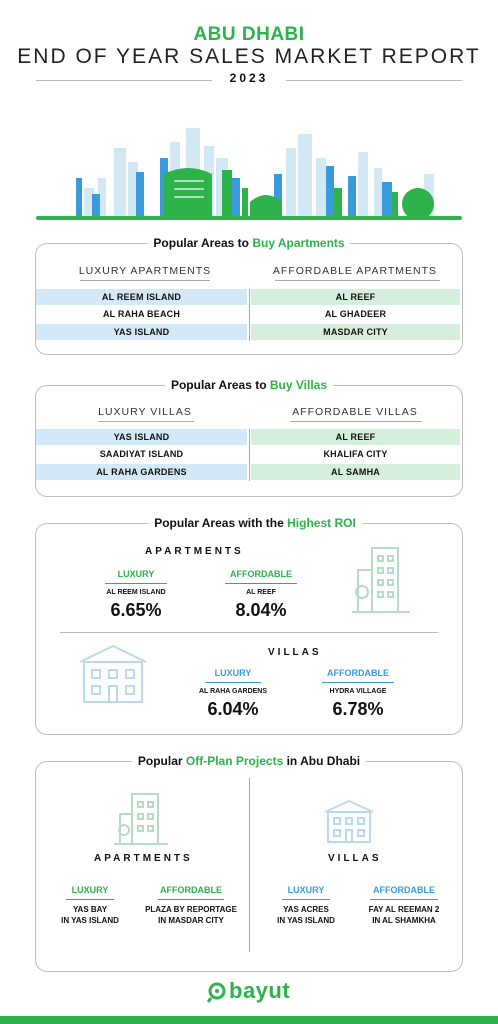  I want to click on panel-buy-apartments-title: Popular Areas to Buy Apartments, so click(249, 243).